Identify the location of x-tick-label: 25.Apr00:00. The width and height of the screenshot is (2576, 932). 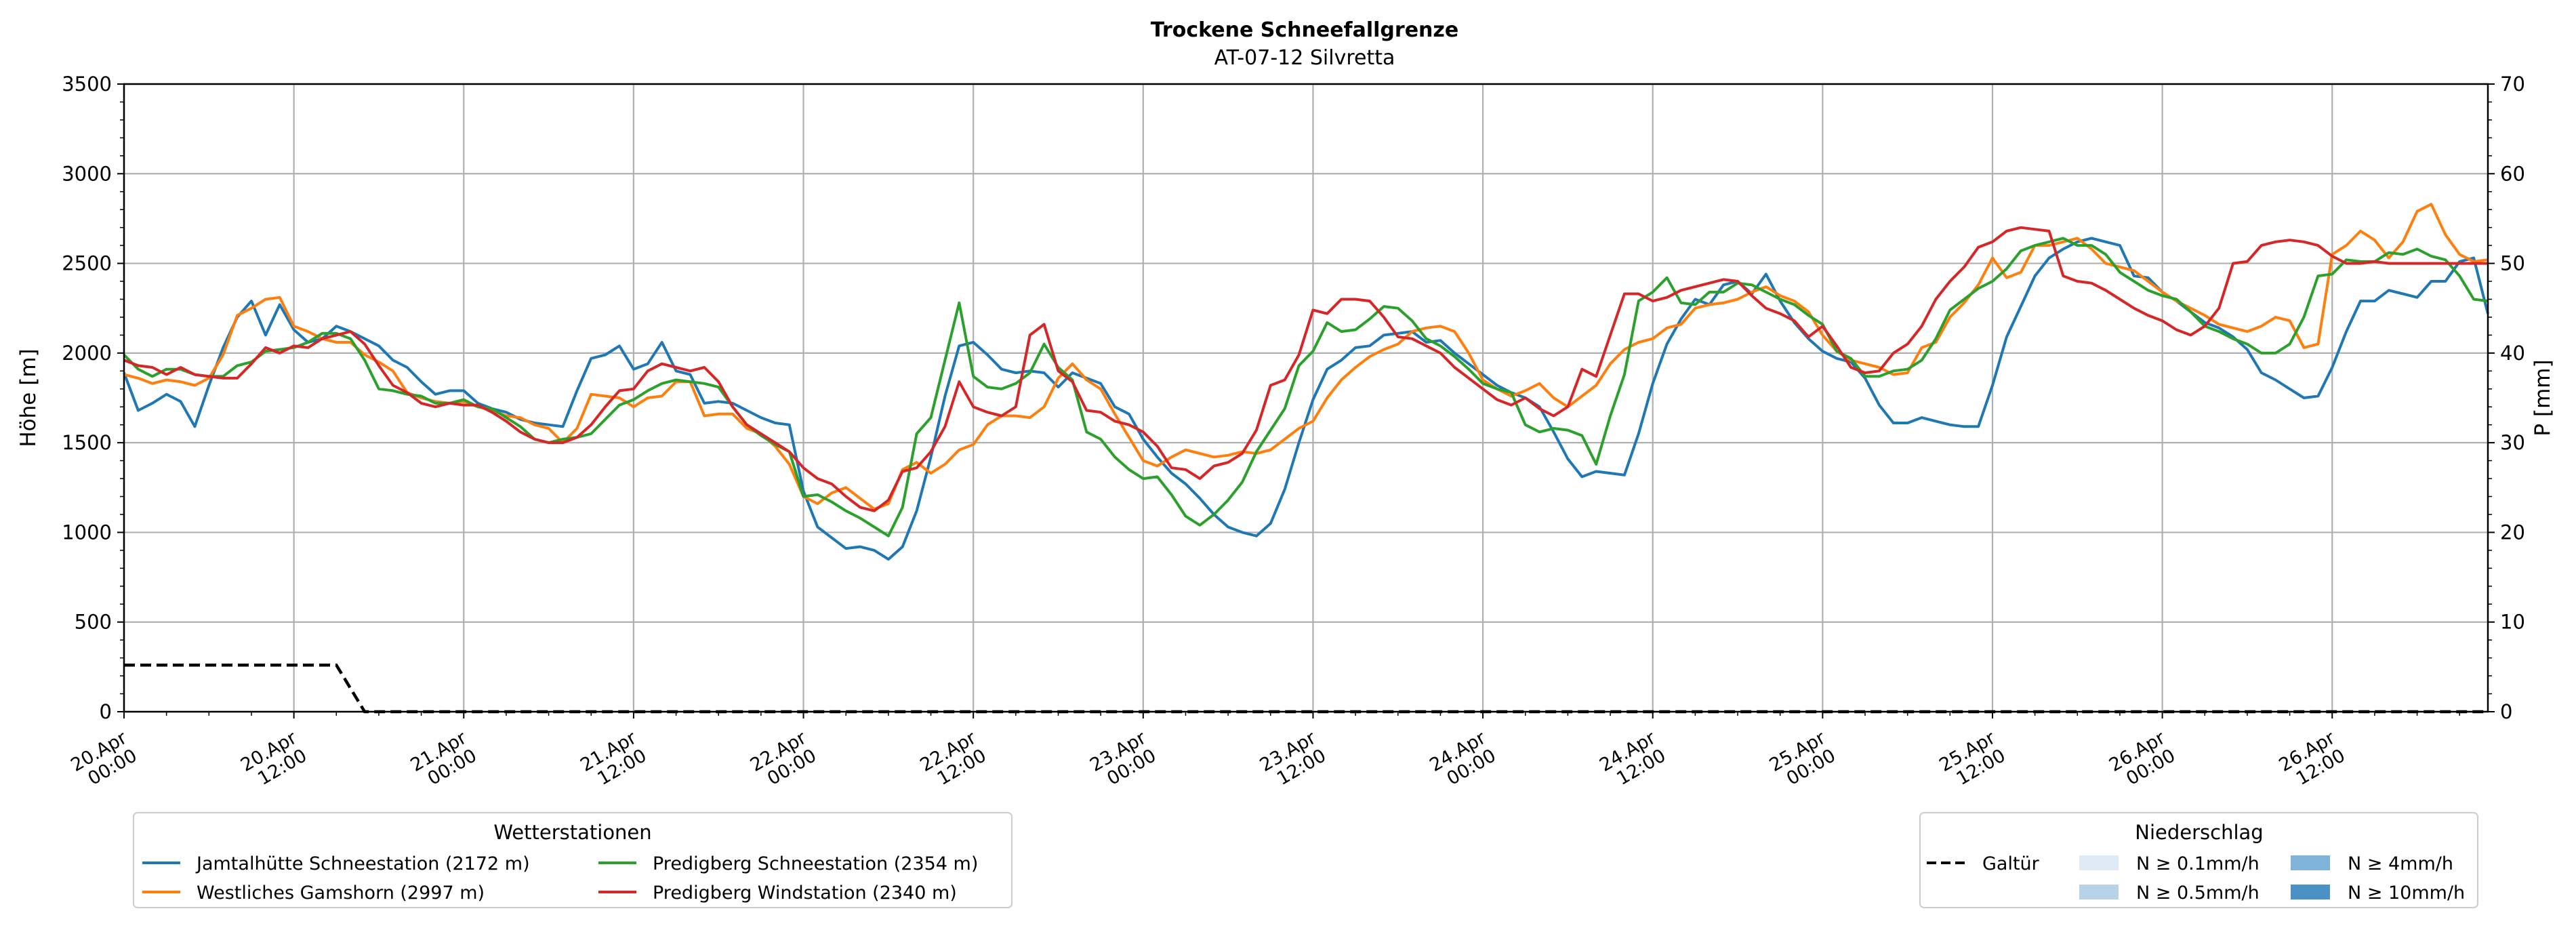
(1803, 760).